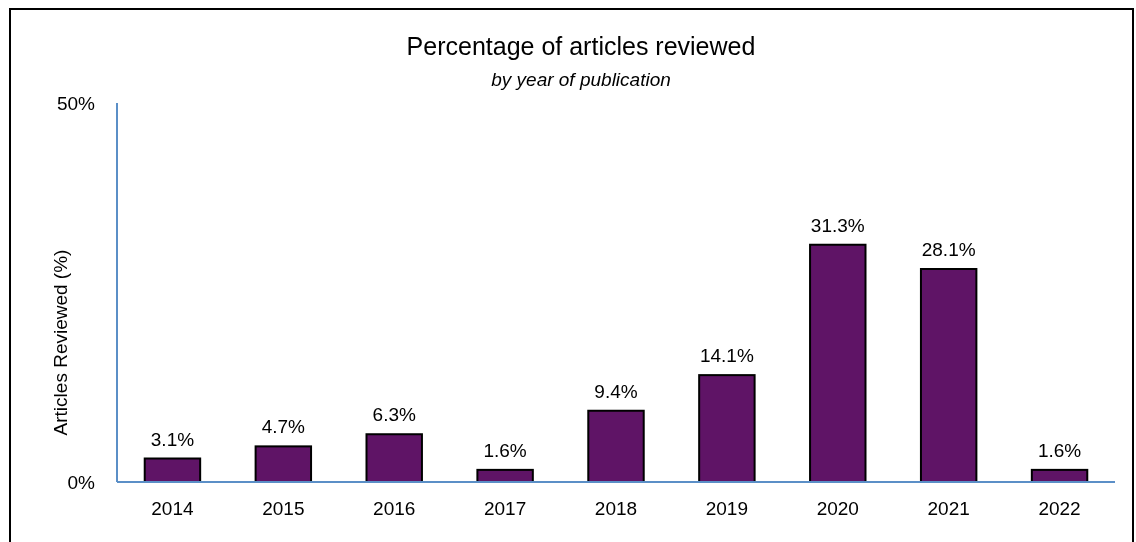 The height and width of the screenshot is (542, 1136). What do you see at coordinates (837, 225) in the screenshot?
I see `data-label: 31.3%` at bounding box center [837, 225].